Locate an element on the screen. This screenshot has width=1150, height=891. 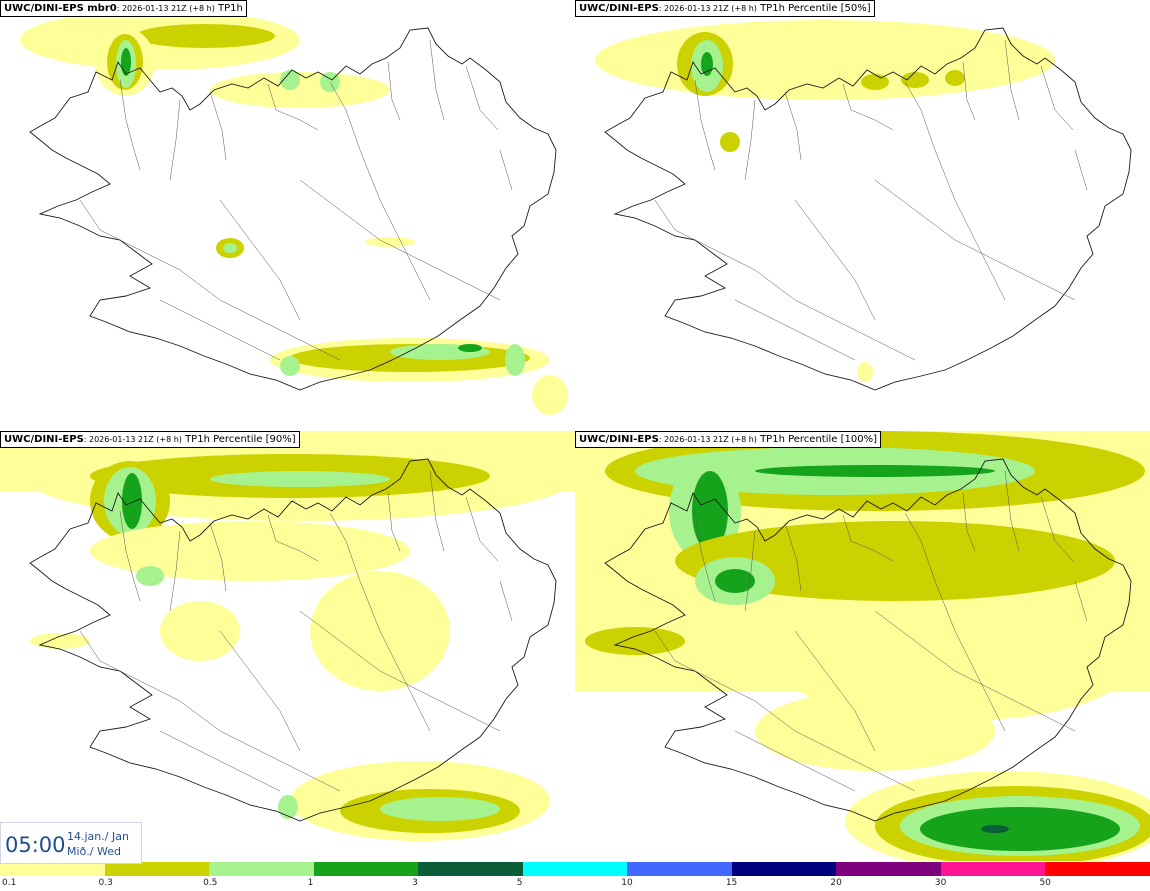
valid-date-line1: 14.jan./ Jan is located at coordinates (98, 836).